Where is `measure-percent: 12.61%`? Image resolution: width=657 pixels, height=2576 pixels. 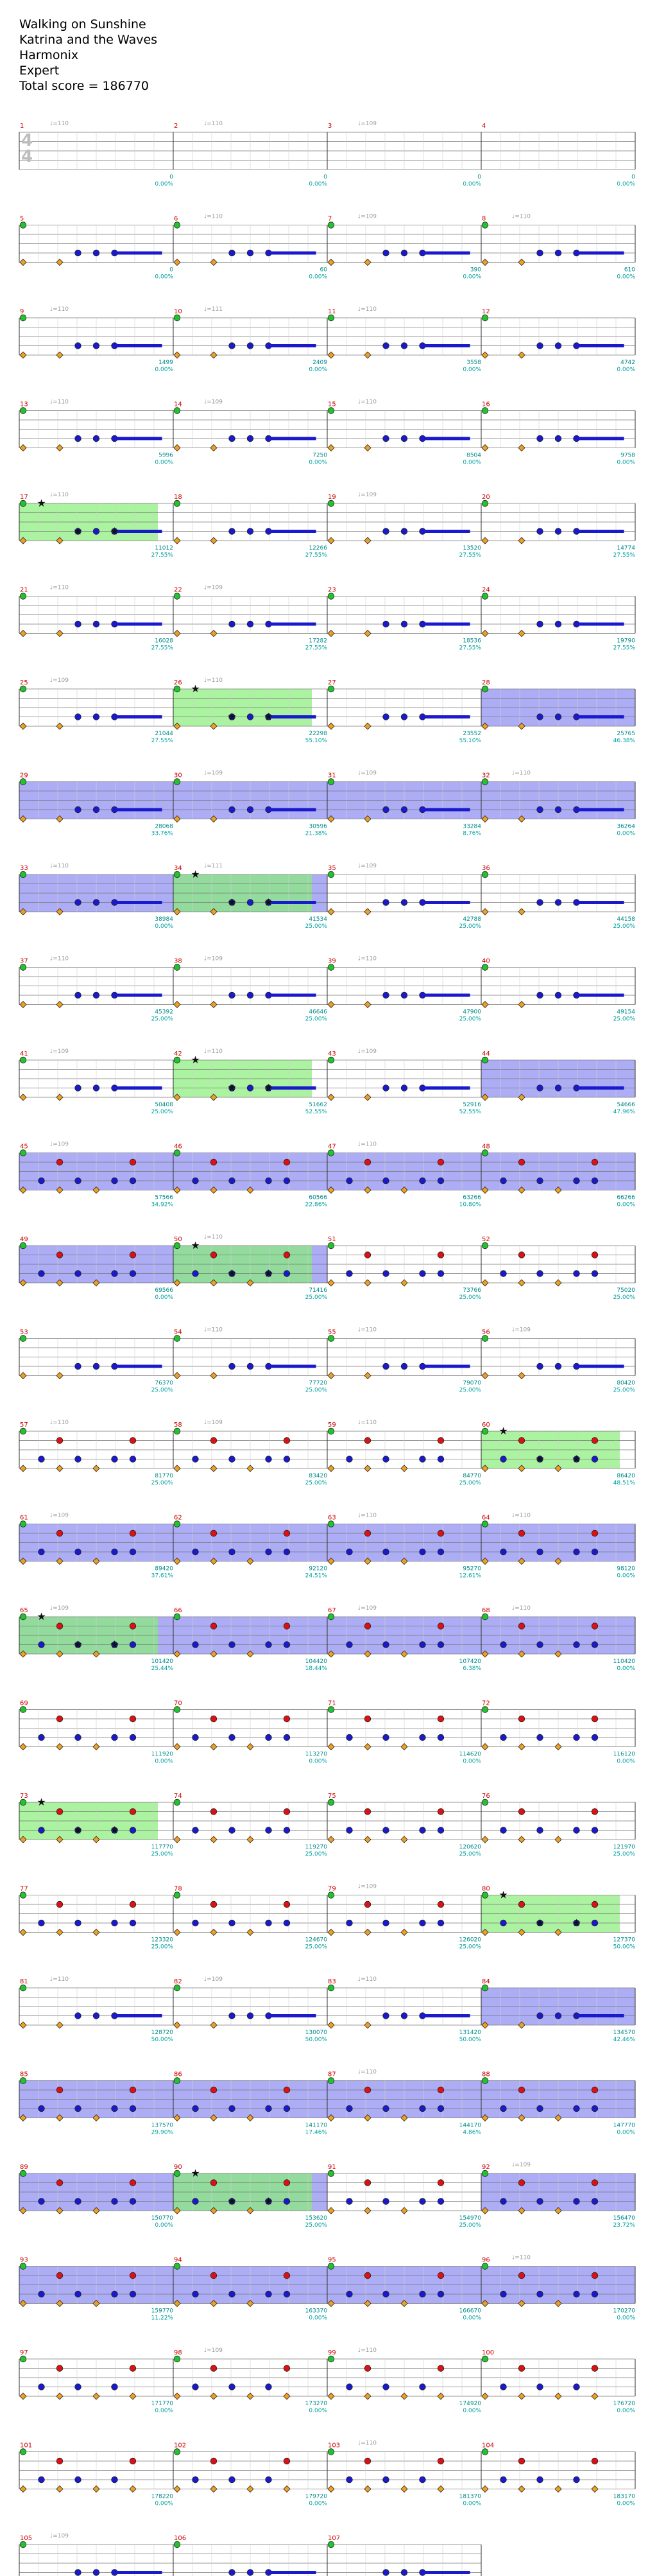
measure-percent: 12.61% is located at coordinates (470, 1576).